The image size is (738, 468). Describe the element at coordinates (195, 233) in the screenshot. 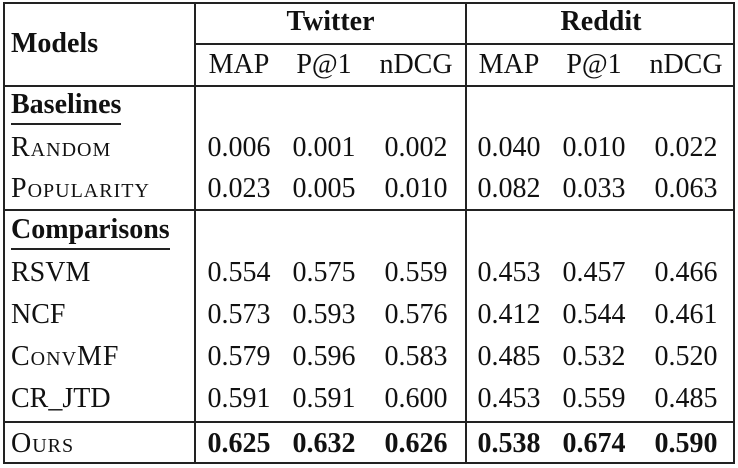

I see `divider-models-twitter` at that location.